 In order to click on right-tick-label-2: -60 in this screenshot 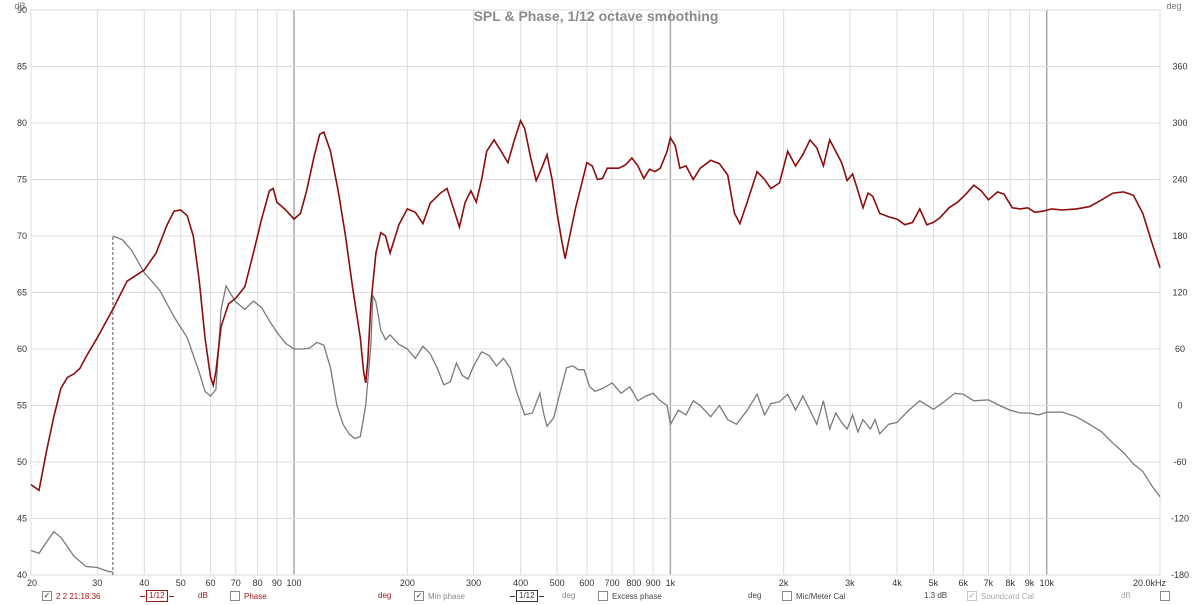, I will do `click(1179, 462)`.